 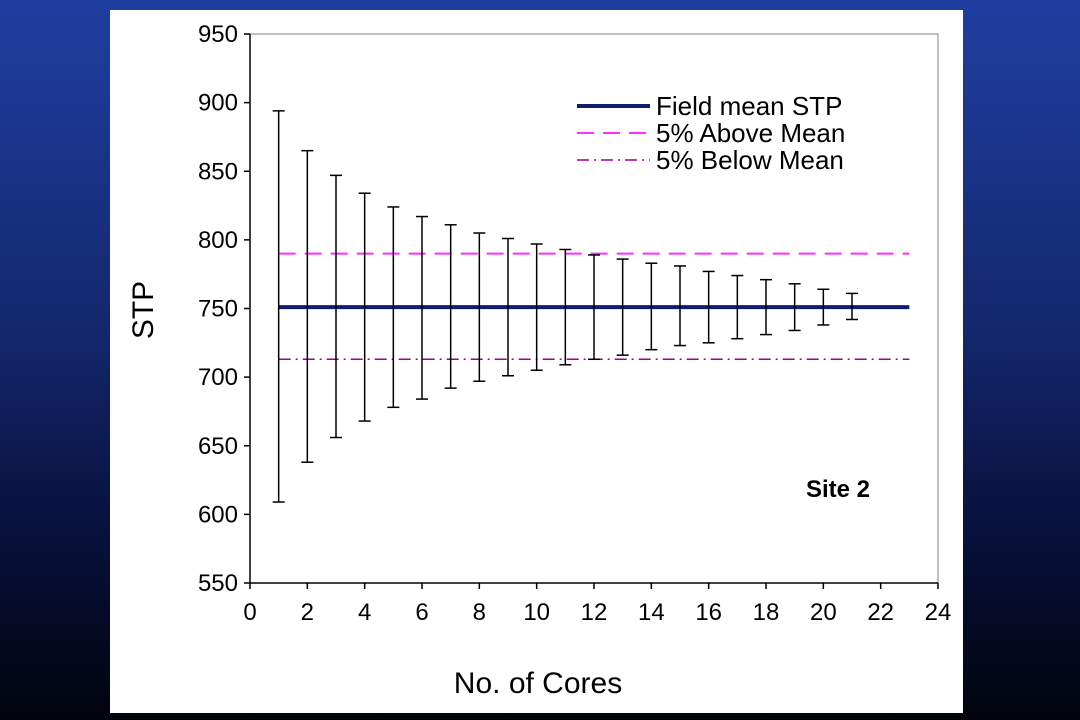 What do you see at coordinates (938, 612) in the screenshot?
I see `x-tick-label: 24` at bounding box center [938, 612].